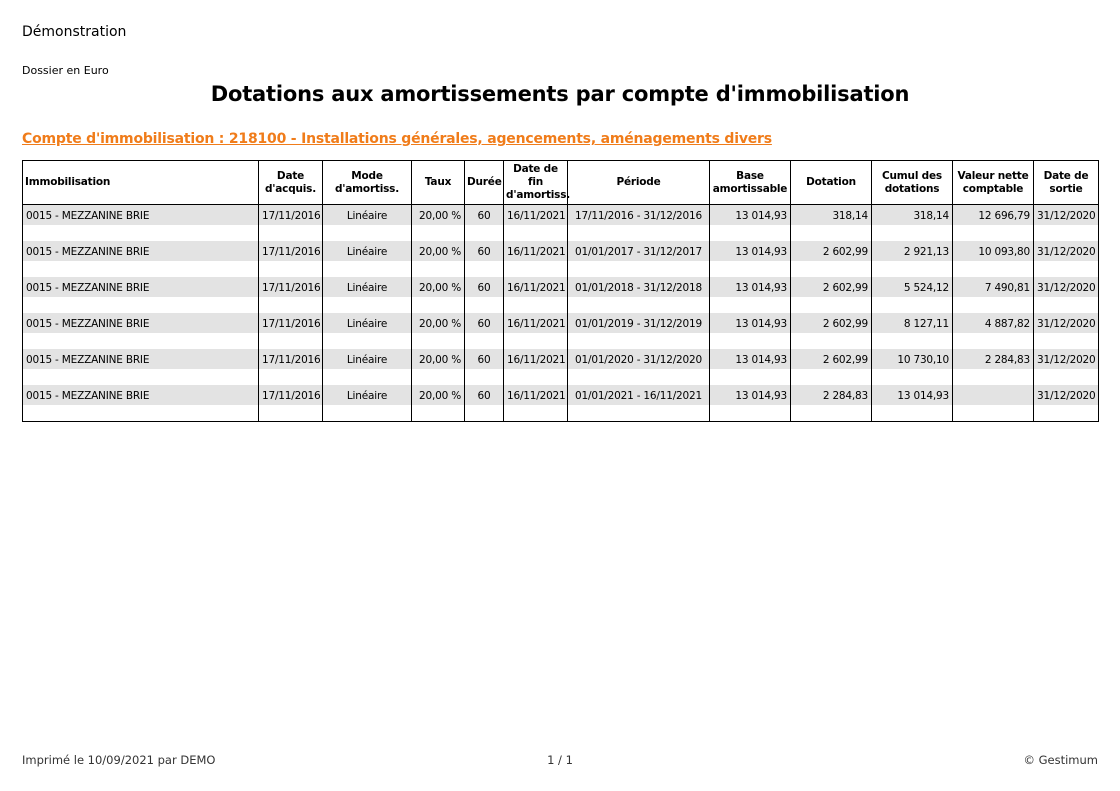 Image resolution: width=1120 pixels, height=791 pixels. Describe the element at coordinates (367, 331) in the screenshot. I see `cell-mode: Linéaire` at that location.